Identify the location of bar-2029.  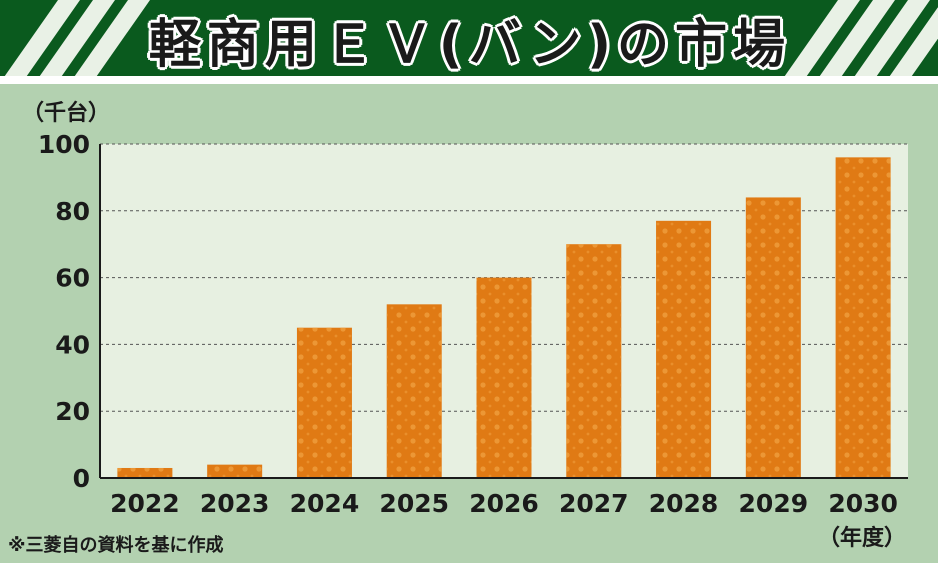
(773, 337).